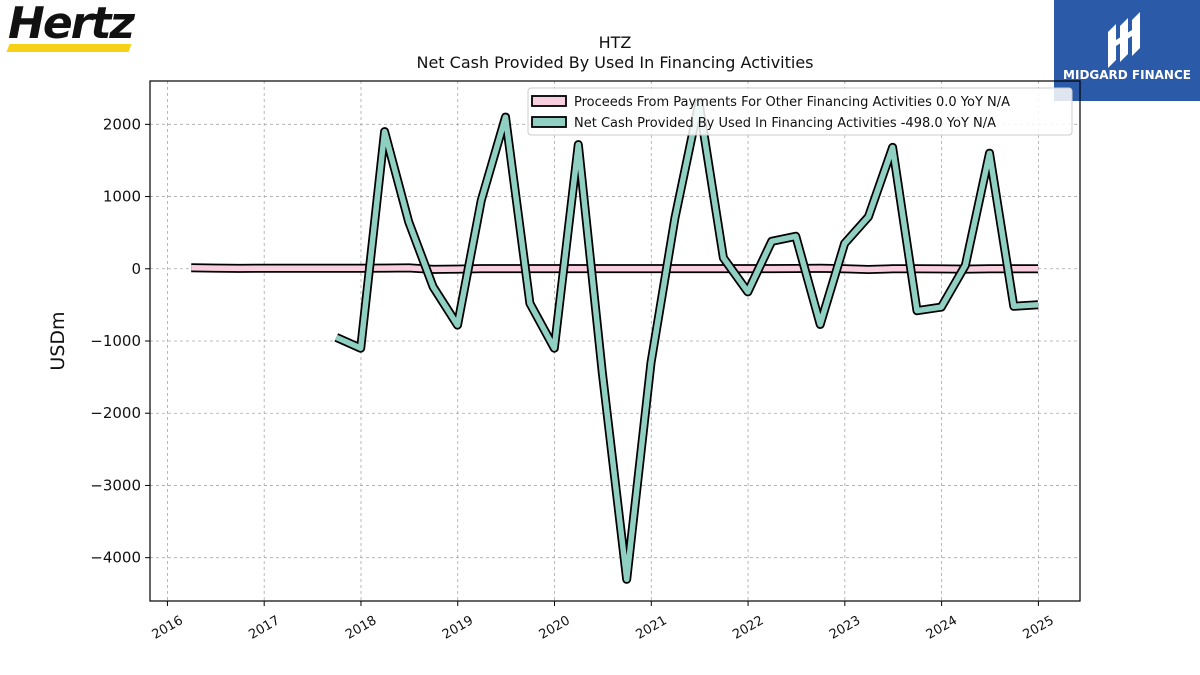  I want to click on midgard-logo-text: MIDGARD FINANCE, so click(1127, 75).